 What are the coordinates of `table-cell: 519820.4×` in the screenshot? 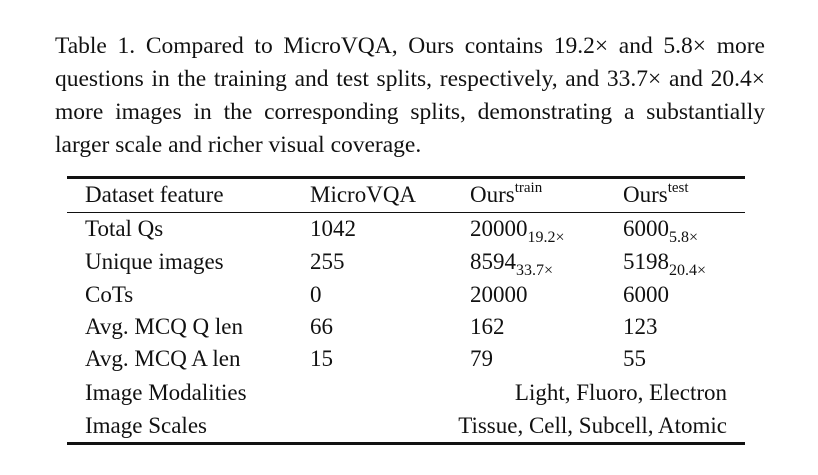 It's located at (664, 263).